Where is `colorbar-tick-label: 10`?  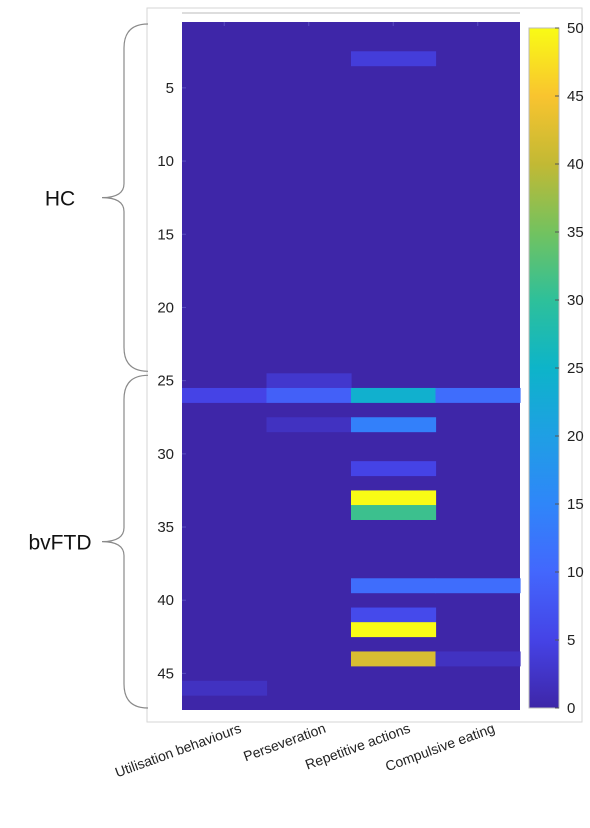
colorbar-tick-label: 10 is located at coordinates (575, 572).